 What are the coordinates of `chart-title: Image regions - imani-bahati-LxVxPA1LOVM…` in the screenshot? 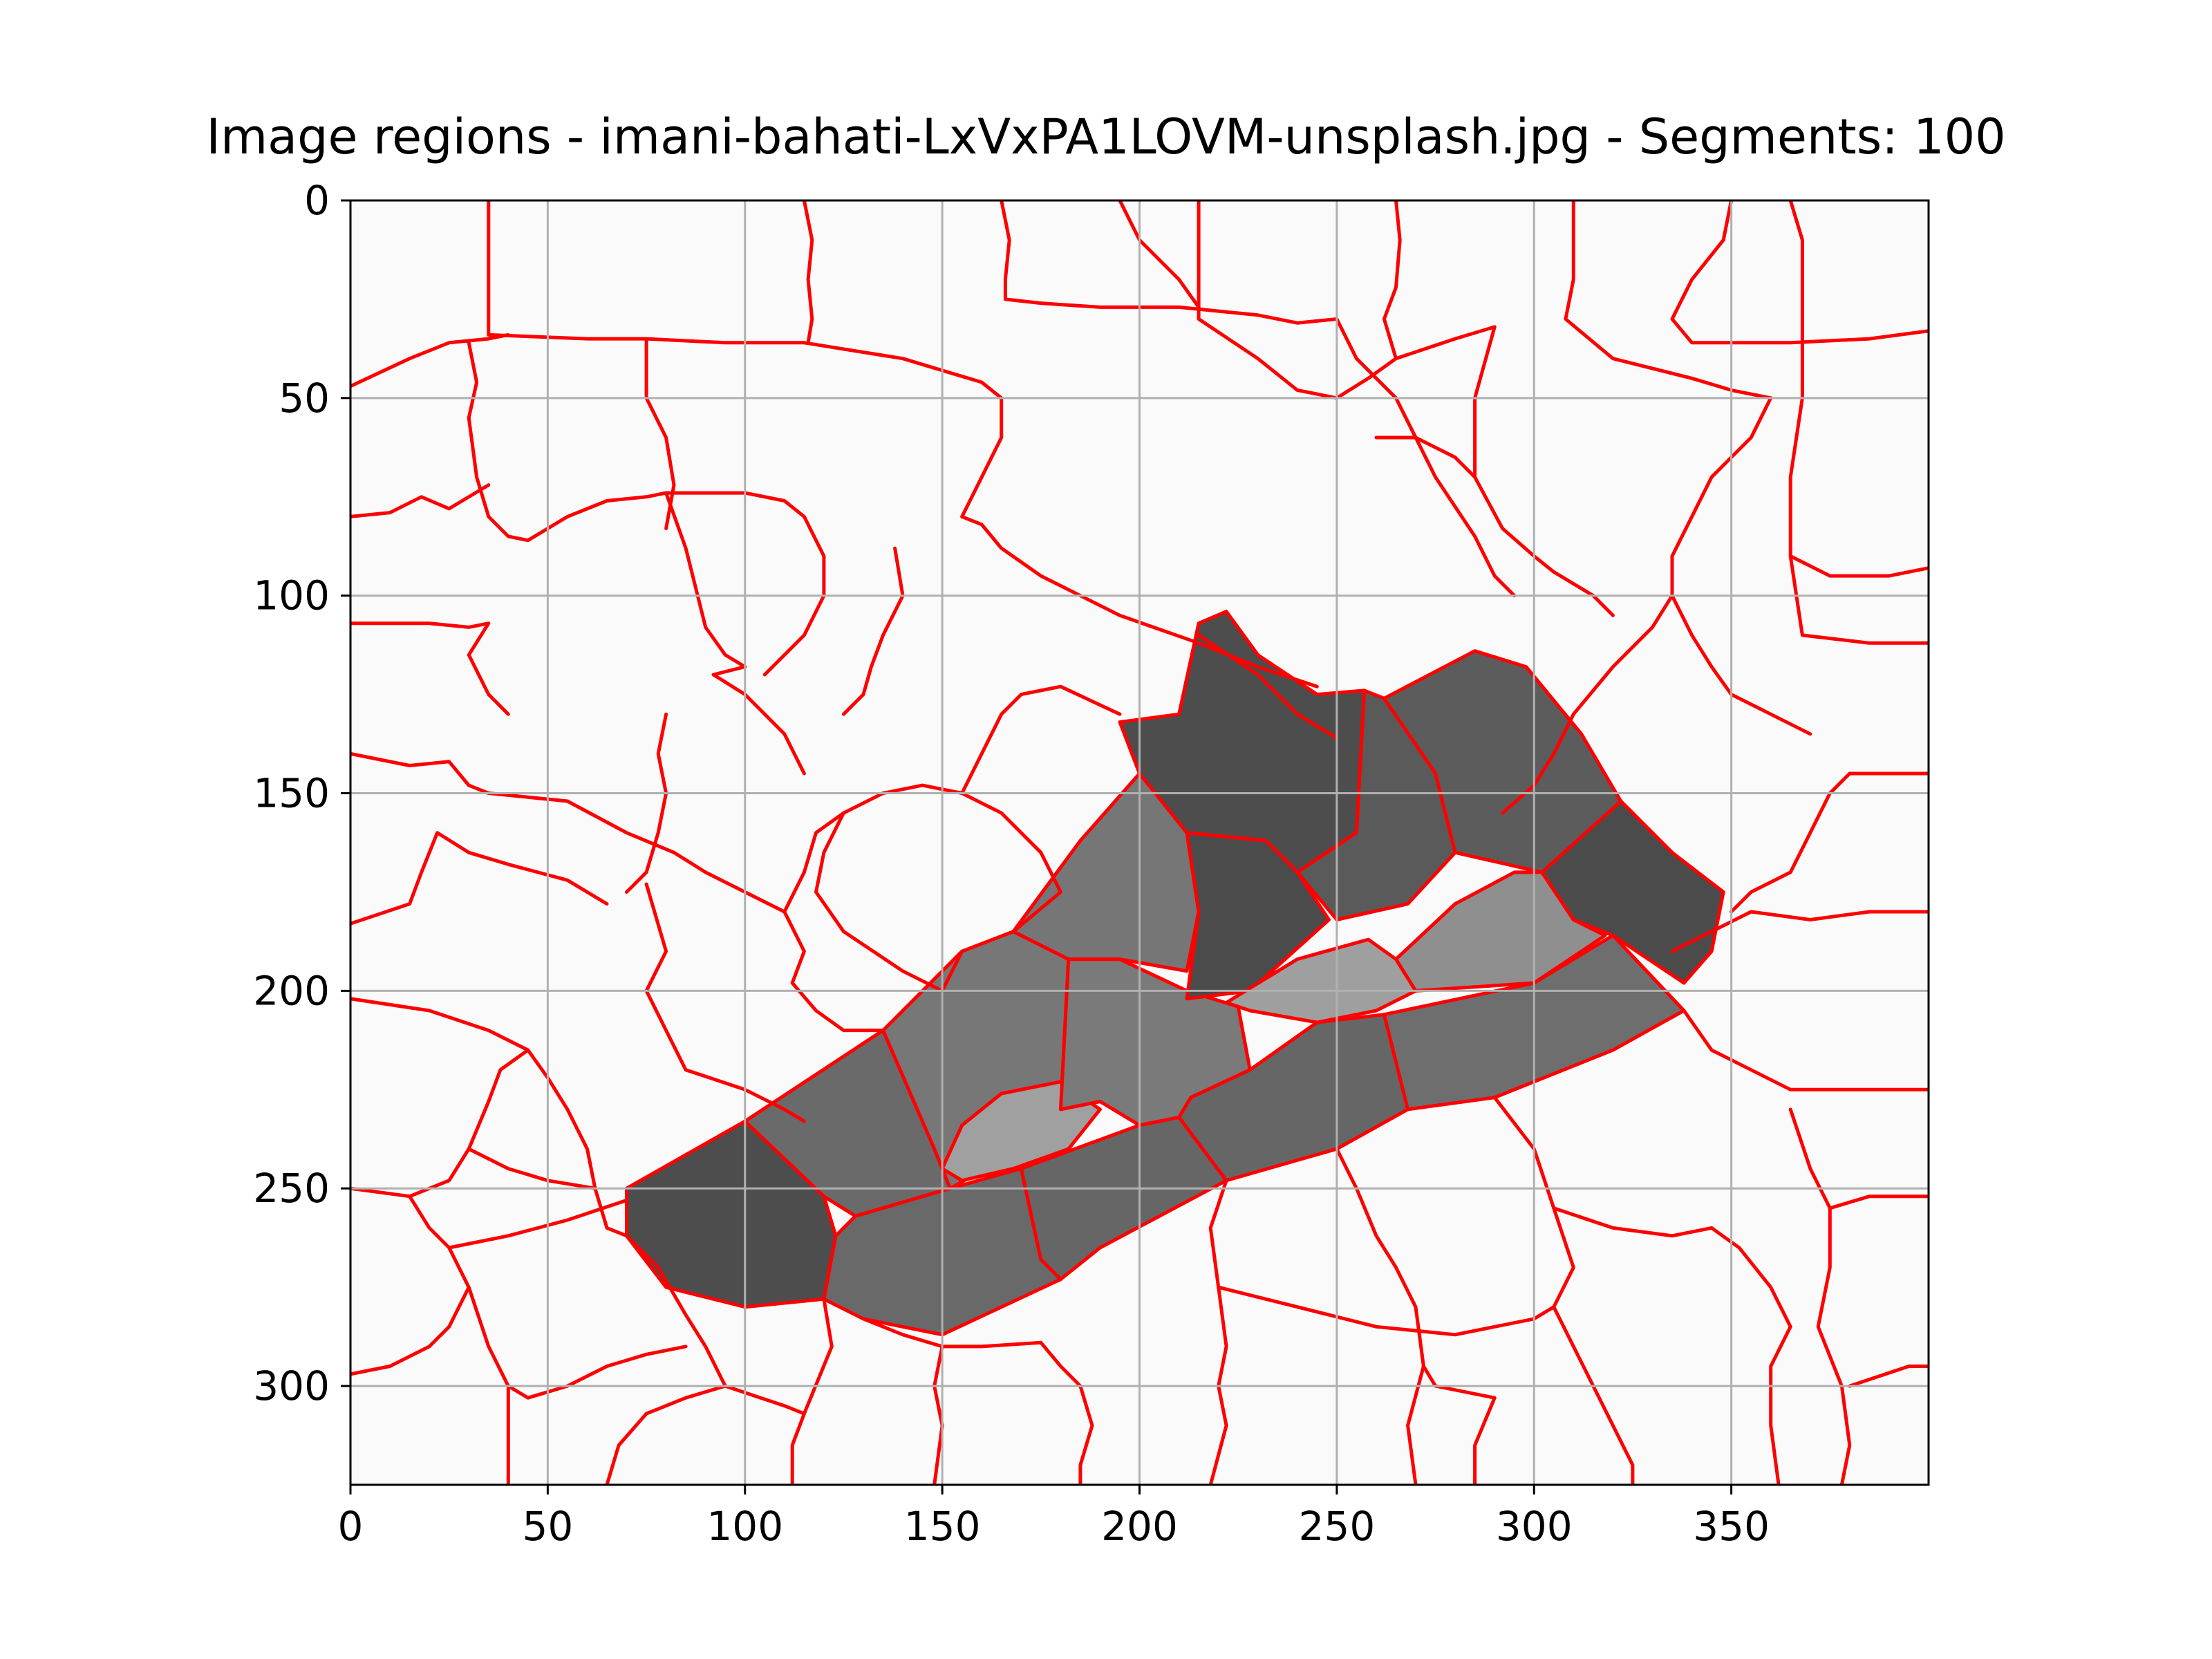 It's located at (1105, 137).